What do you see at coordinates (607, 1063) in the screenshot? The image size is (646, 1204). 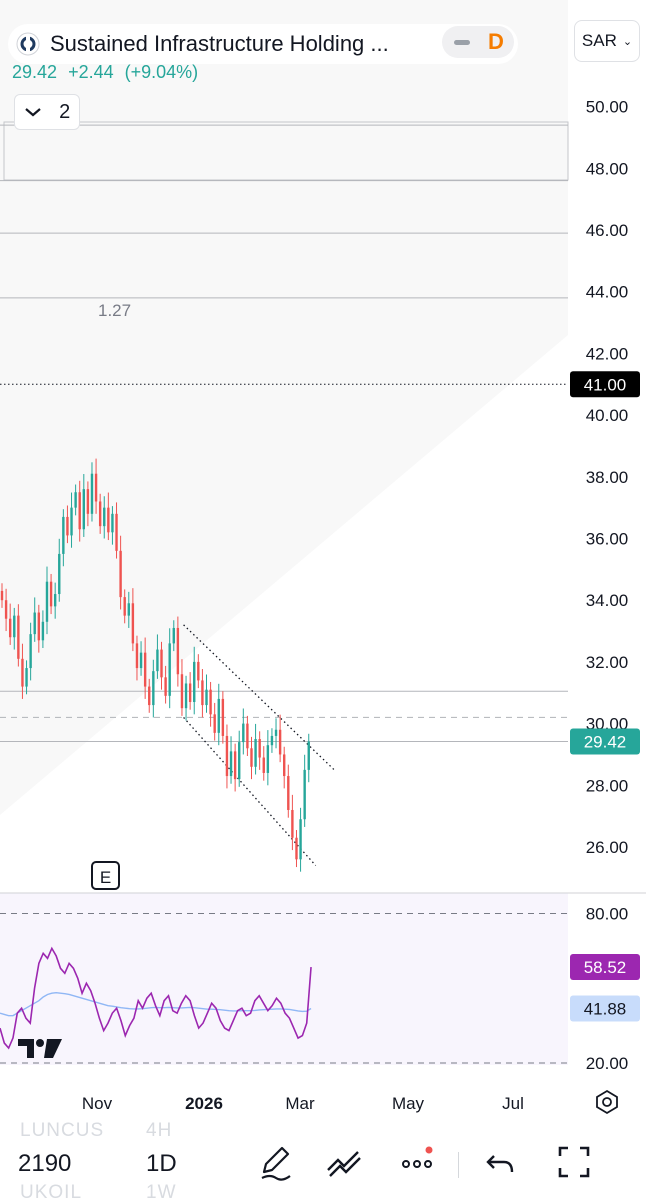 I see `rsi-tick-label: 20.00` at bounding box center [607, 1063].